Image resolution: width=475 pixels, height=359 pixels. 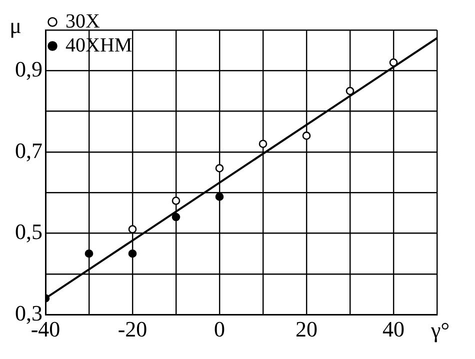 I want to click on y-tick-label: 0,9, so click(x=28, y=69).